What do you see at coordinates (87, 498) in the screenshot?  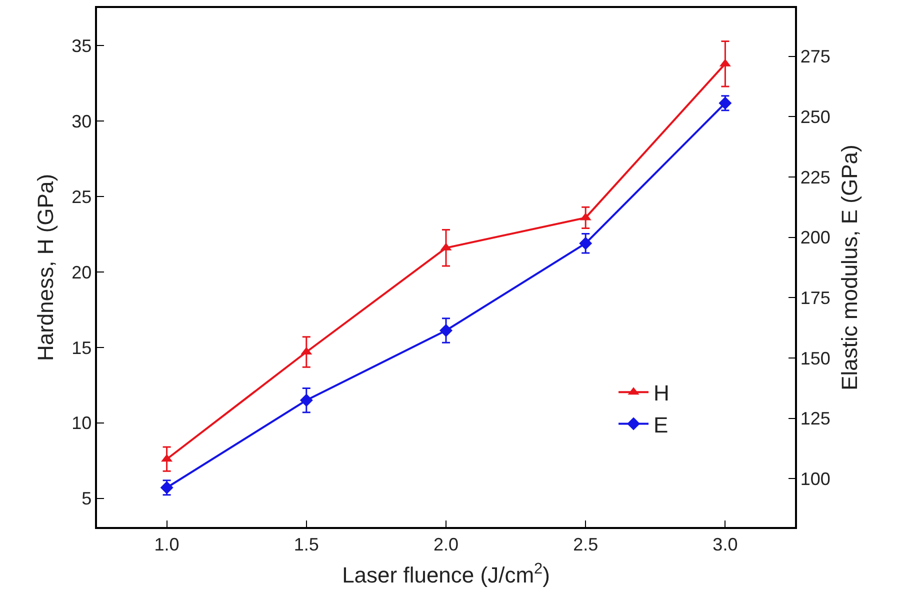 I see `y-tick-label: 5` at bounding box center [87, 498].